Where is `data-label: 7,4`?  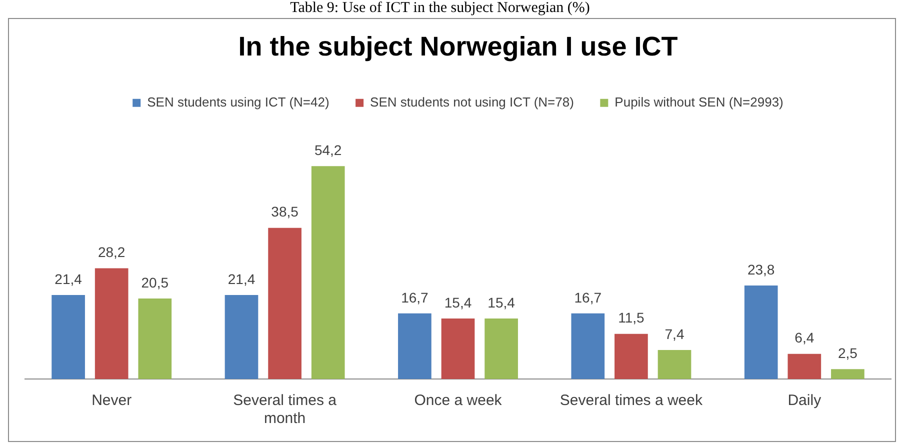
data-label: 7,4 is located at coordinates (674, 334).